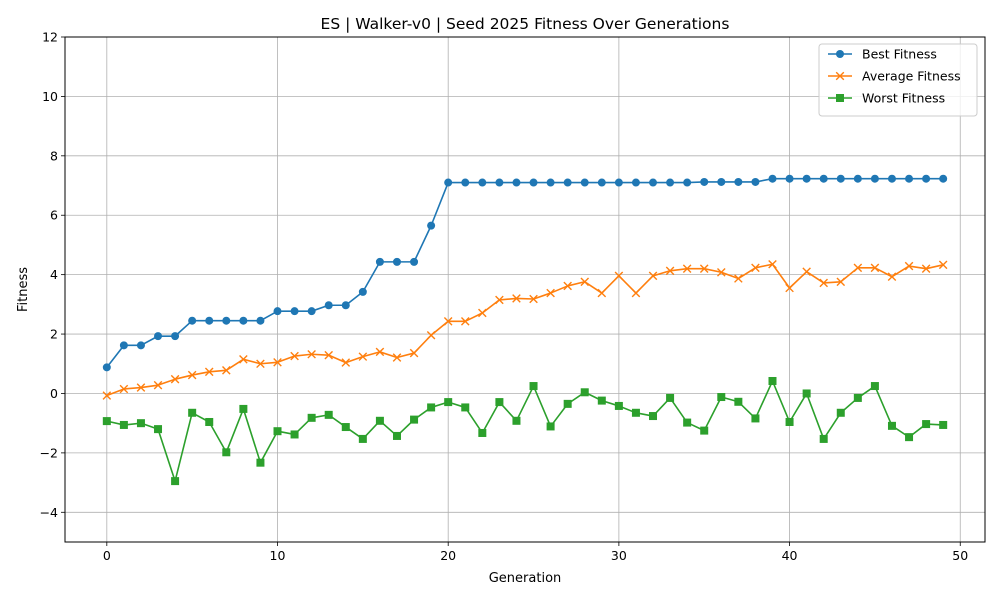 This screenshot has height=600, width=1000. Describe the element at coordinates (49, 512) in the screenshot. I see `y-tick-label: −4` at that location.